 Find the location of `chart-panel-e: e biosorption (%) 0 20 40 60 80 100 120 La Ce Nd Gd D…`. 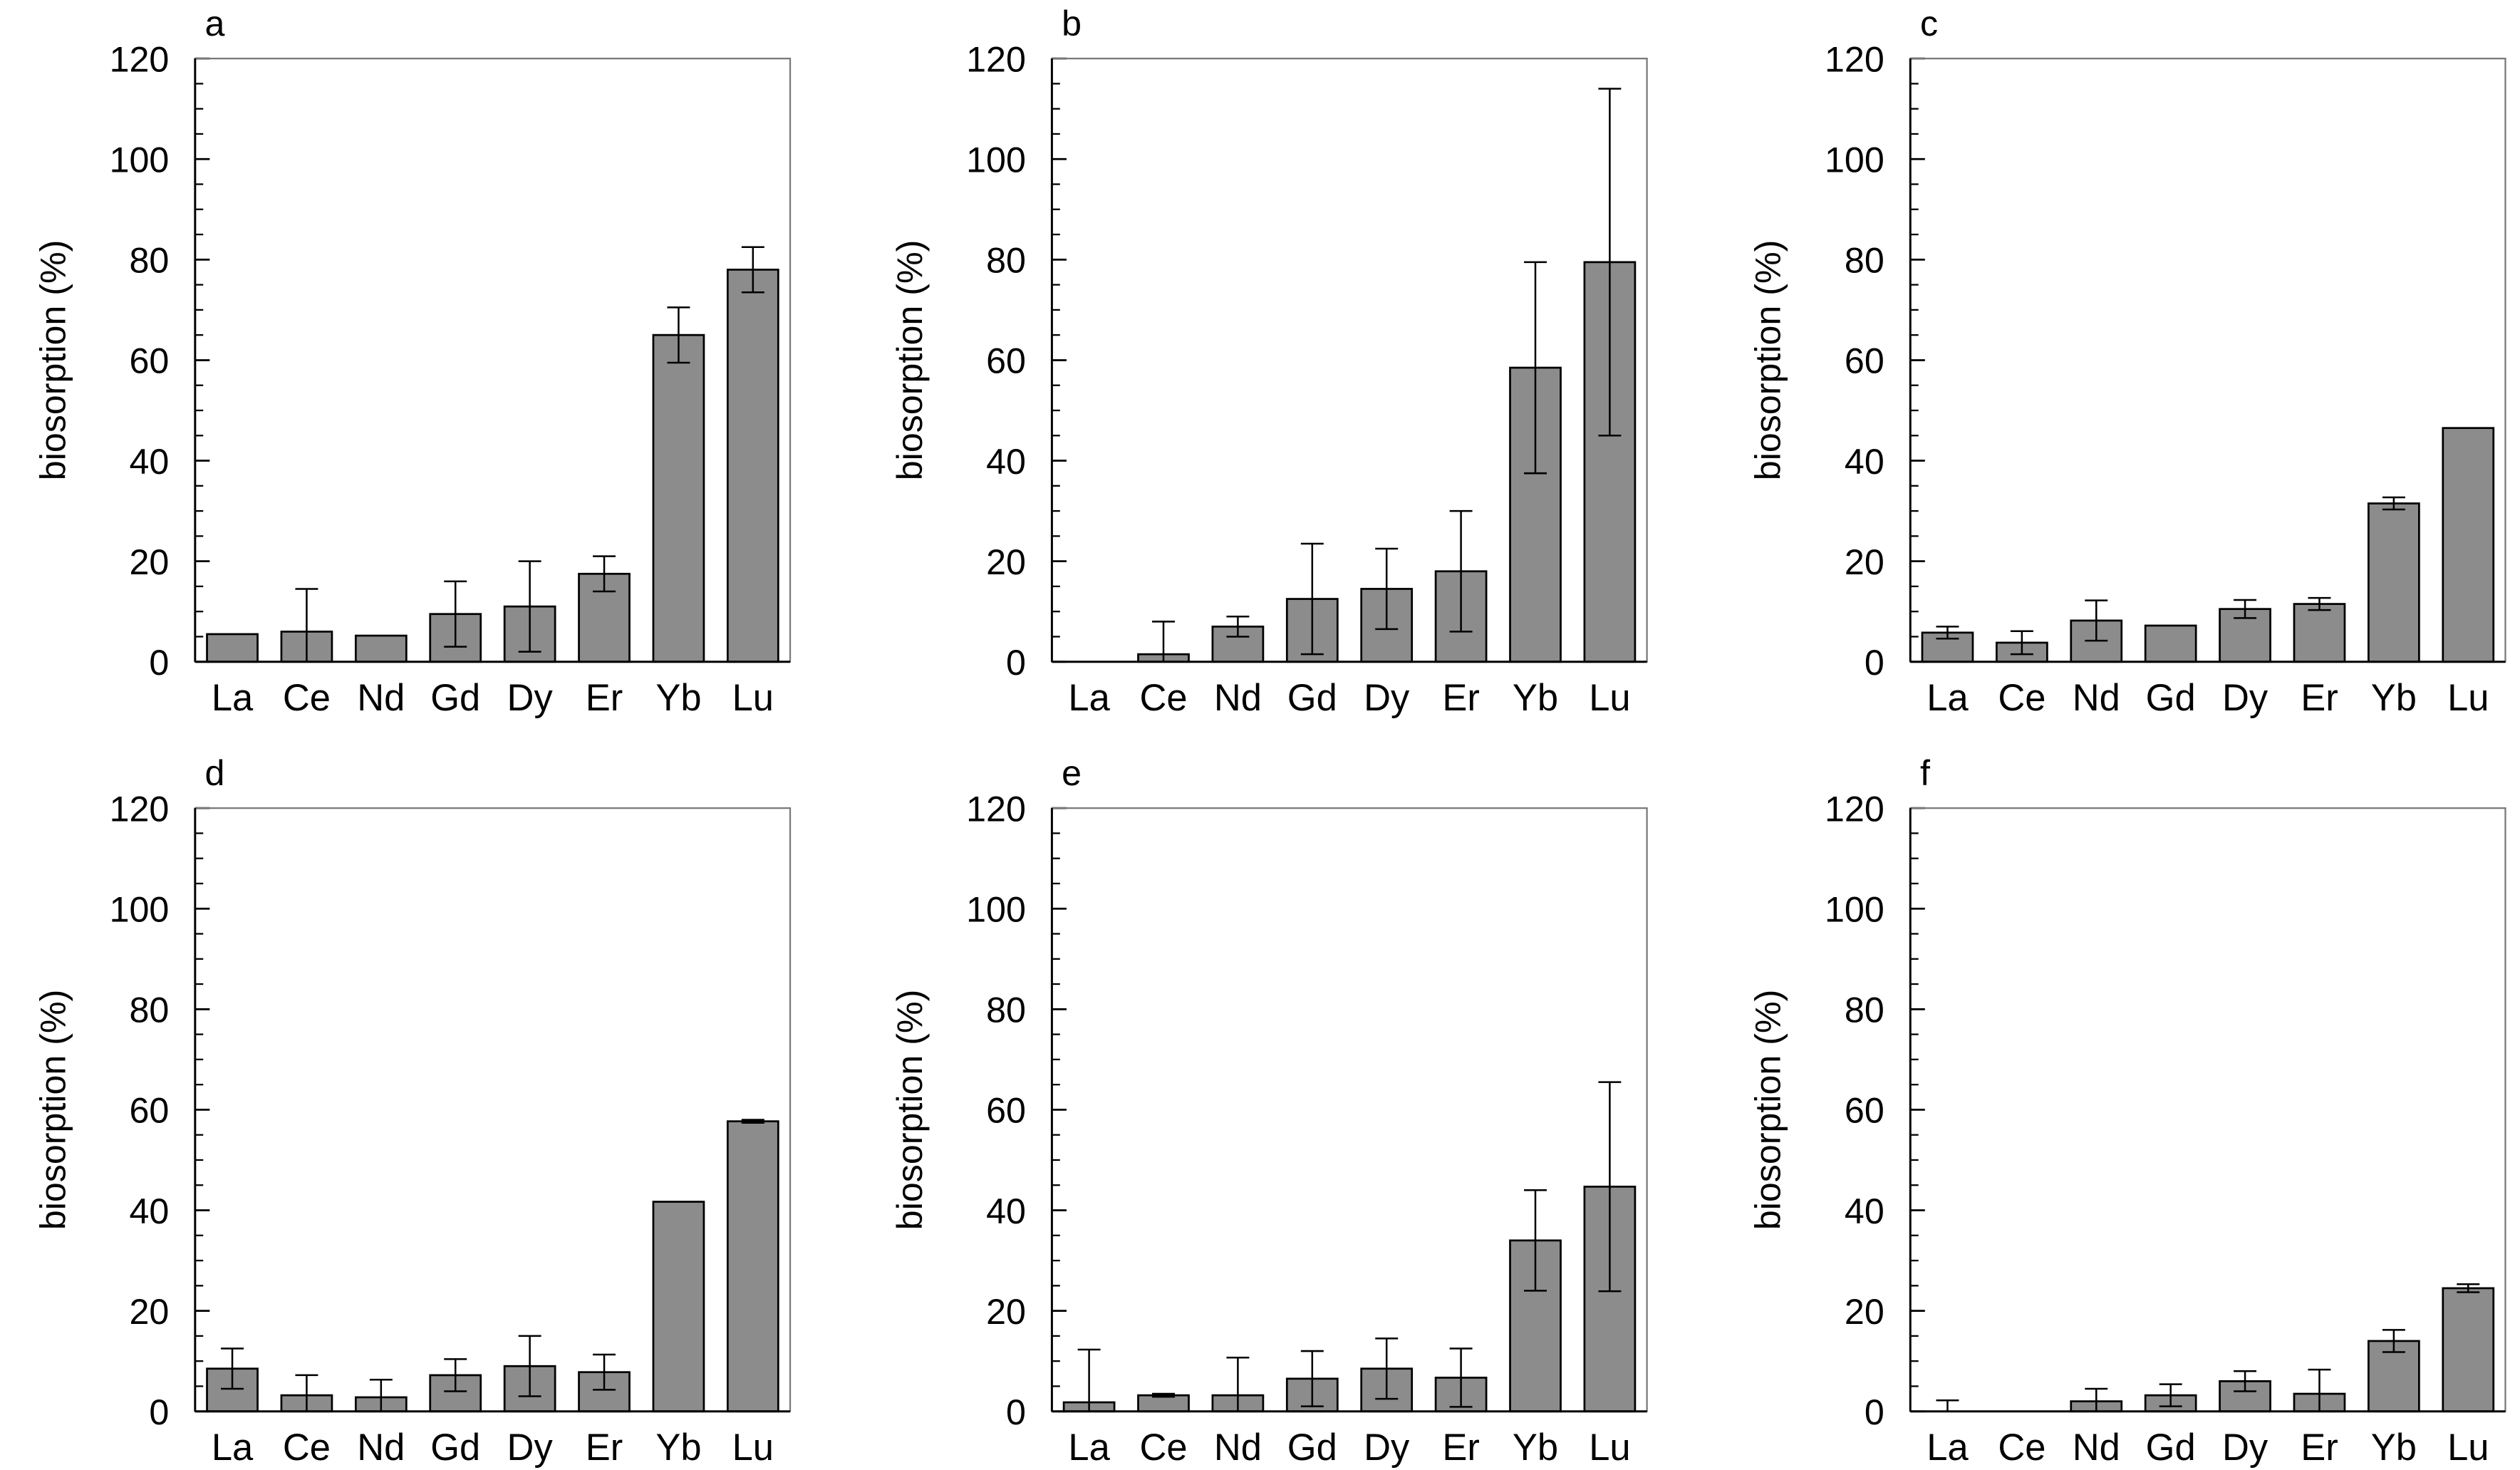

chart-panel-e: e biosorption (%) 0 20 40 60 80 100 120 La Ce Nd Gd D… is located at coordinates (1269, 1111).